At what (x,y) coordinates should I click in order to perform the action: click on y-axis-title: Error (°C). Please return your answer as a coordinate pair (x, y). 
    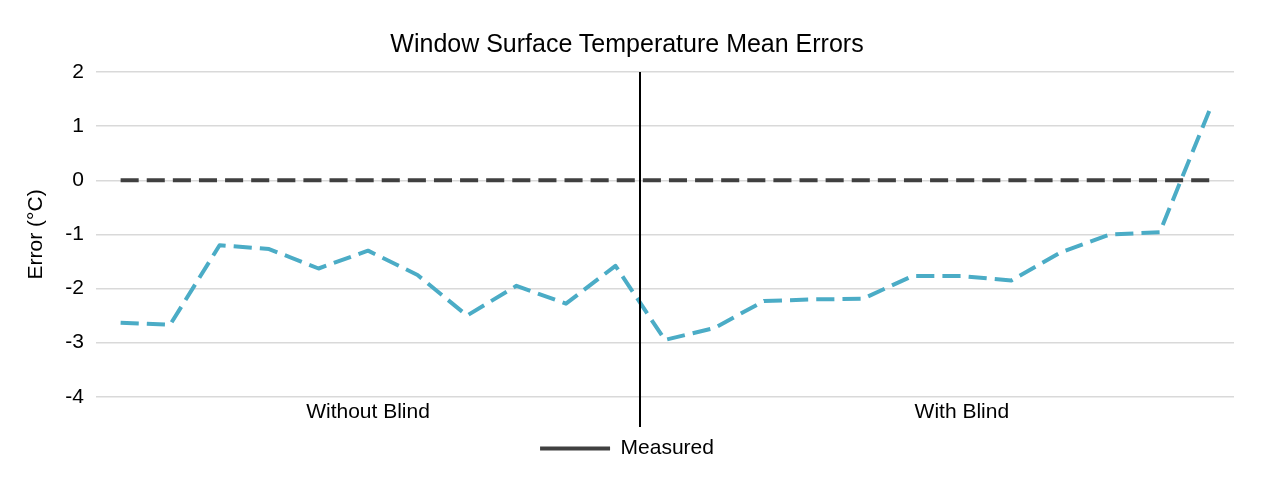
    Looking at the image, I should click on (35, 234).